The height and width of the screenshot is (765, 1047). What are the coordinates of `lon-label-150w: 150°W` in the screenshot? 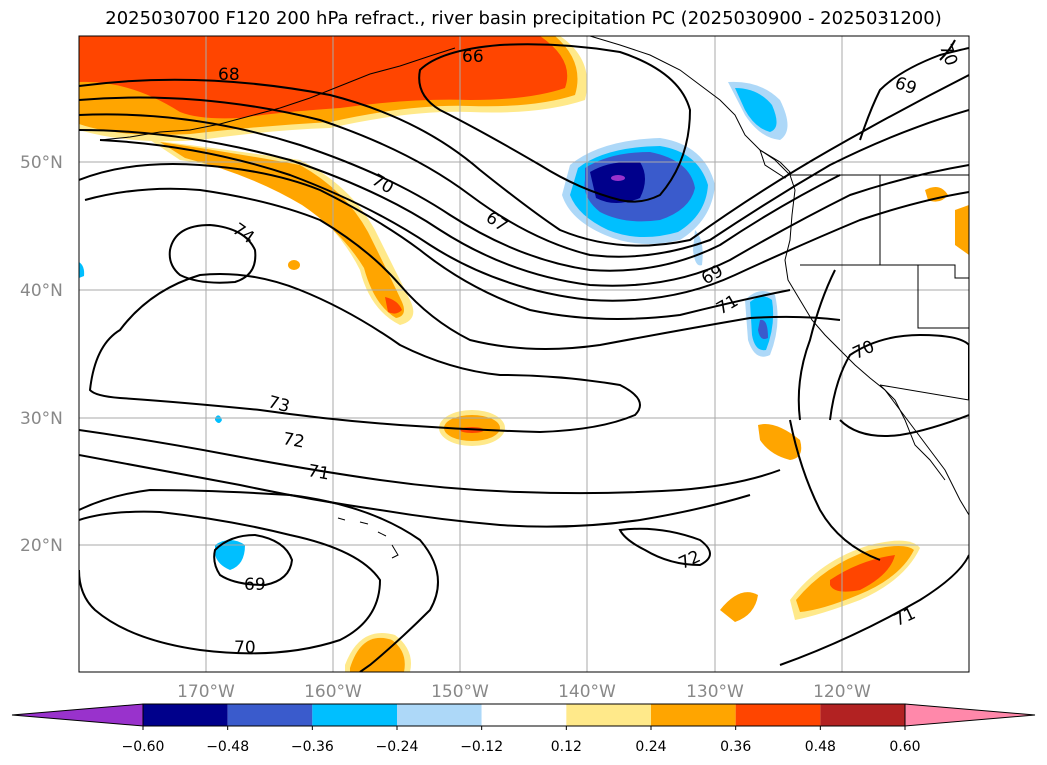 It's located at (460, 692).